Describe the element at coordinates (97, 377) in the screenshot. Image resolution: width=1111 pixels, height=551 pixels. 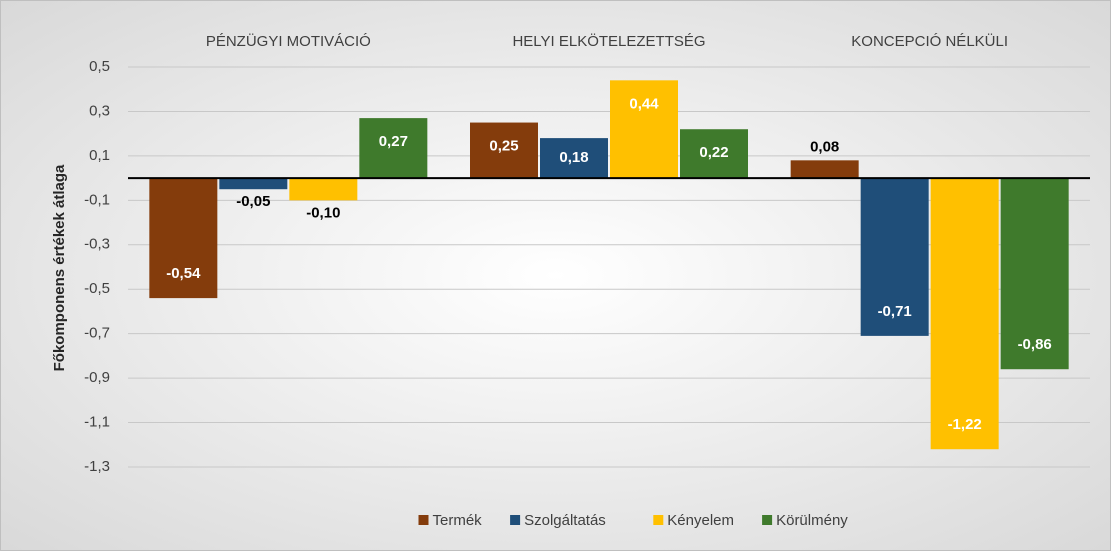
I see `y-tick-label: -0,9` at that location.